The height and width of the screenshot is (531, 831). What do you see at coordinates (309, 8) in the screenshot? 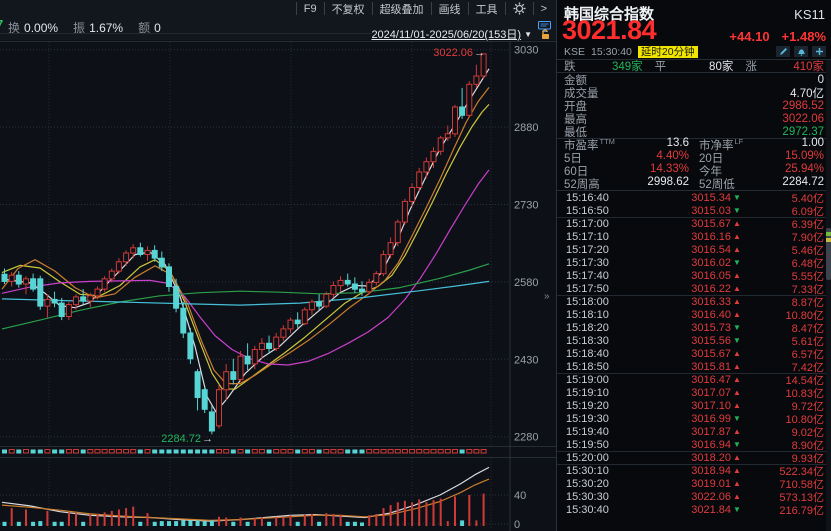
I see `toolbar-item-0: F9` at bounding box center [309, 8].